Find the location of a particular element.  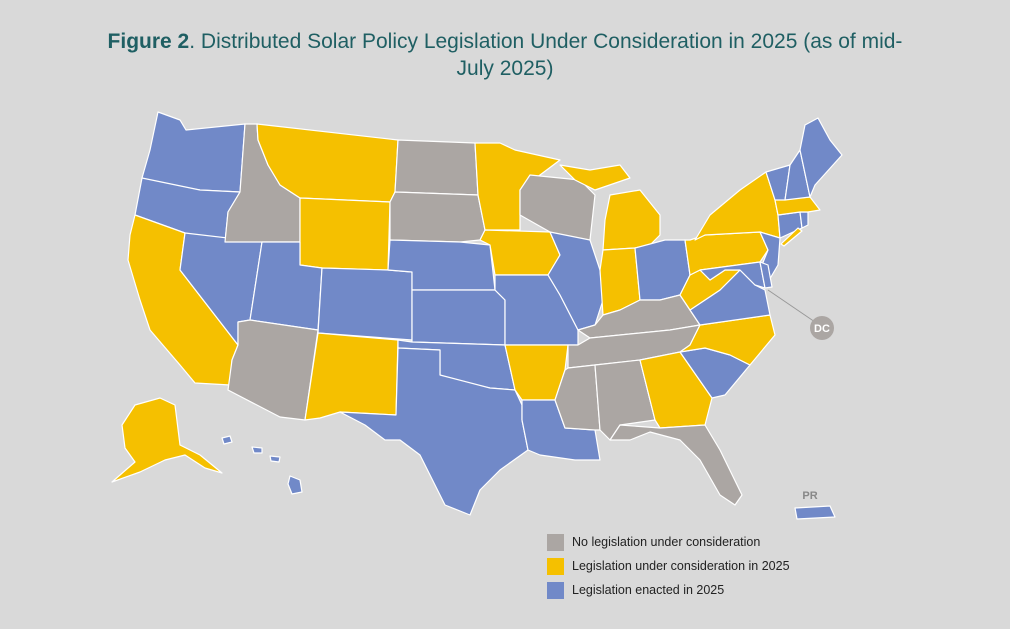

state-tx is located at coordinates (434, 431).